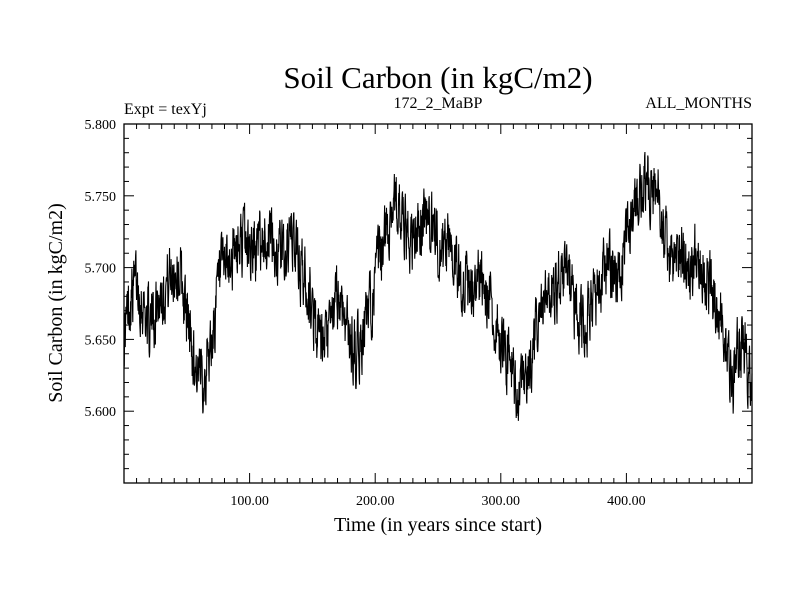  Describe the element at coordinates (101, 197) in the screenshot. I see `y-tick-label: 5.750` at that location.